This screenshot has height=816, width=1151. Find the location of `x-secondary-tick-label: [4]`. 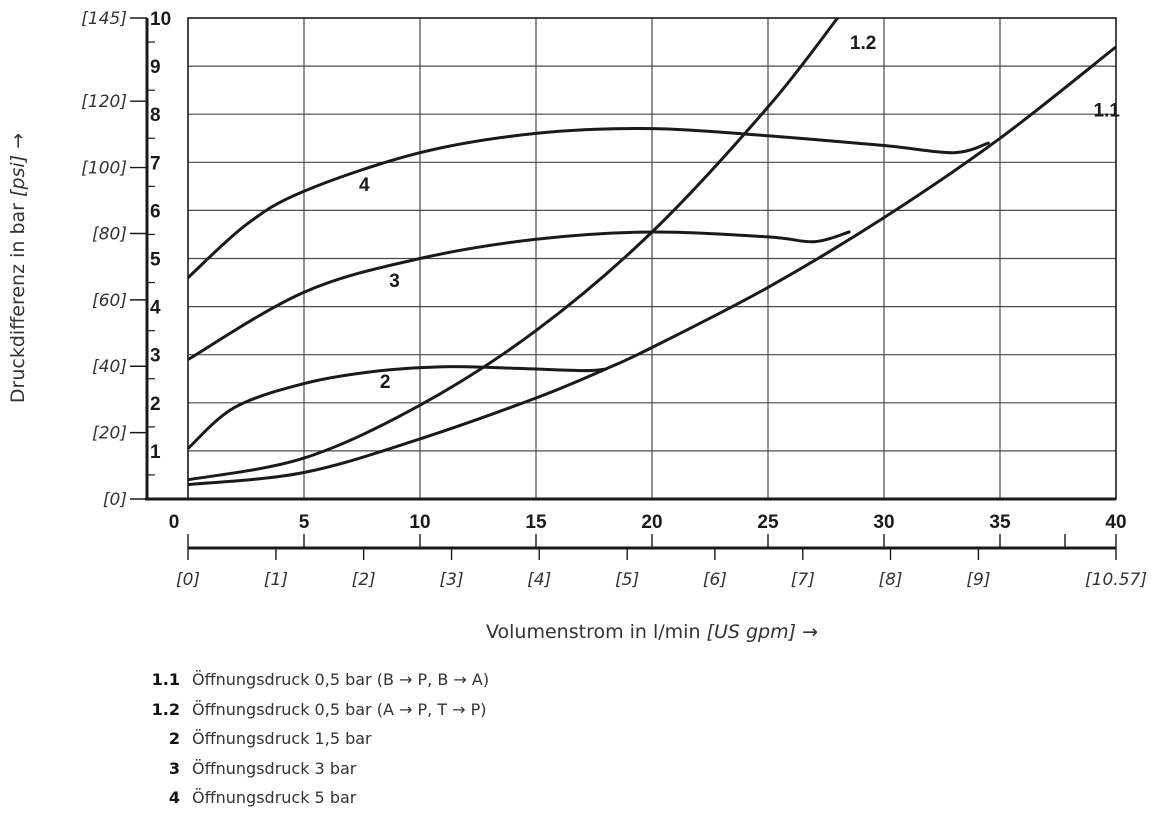

x-secondary-tick-label: [4] is located at coordinates (539, 580).